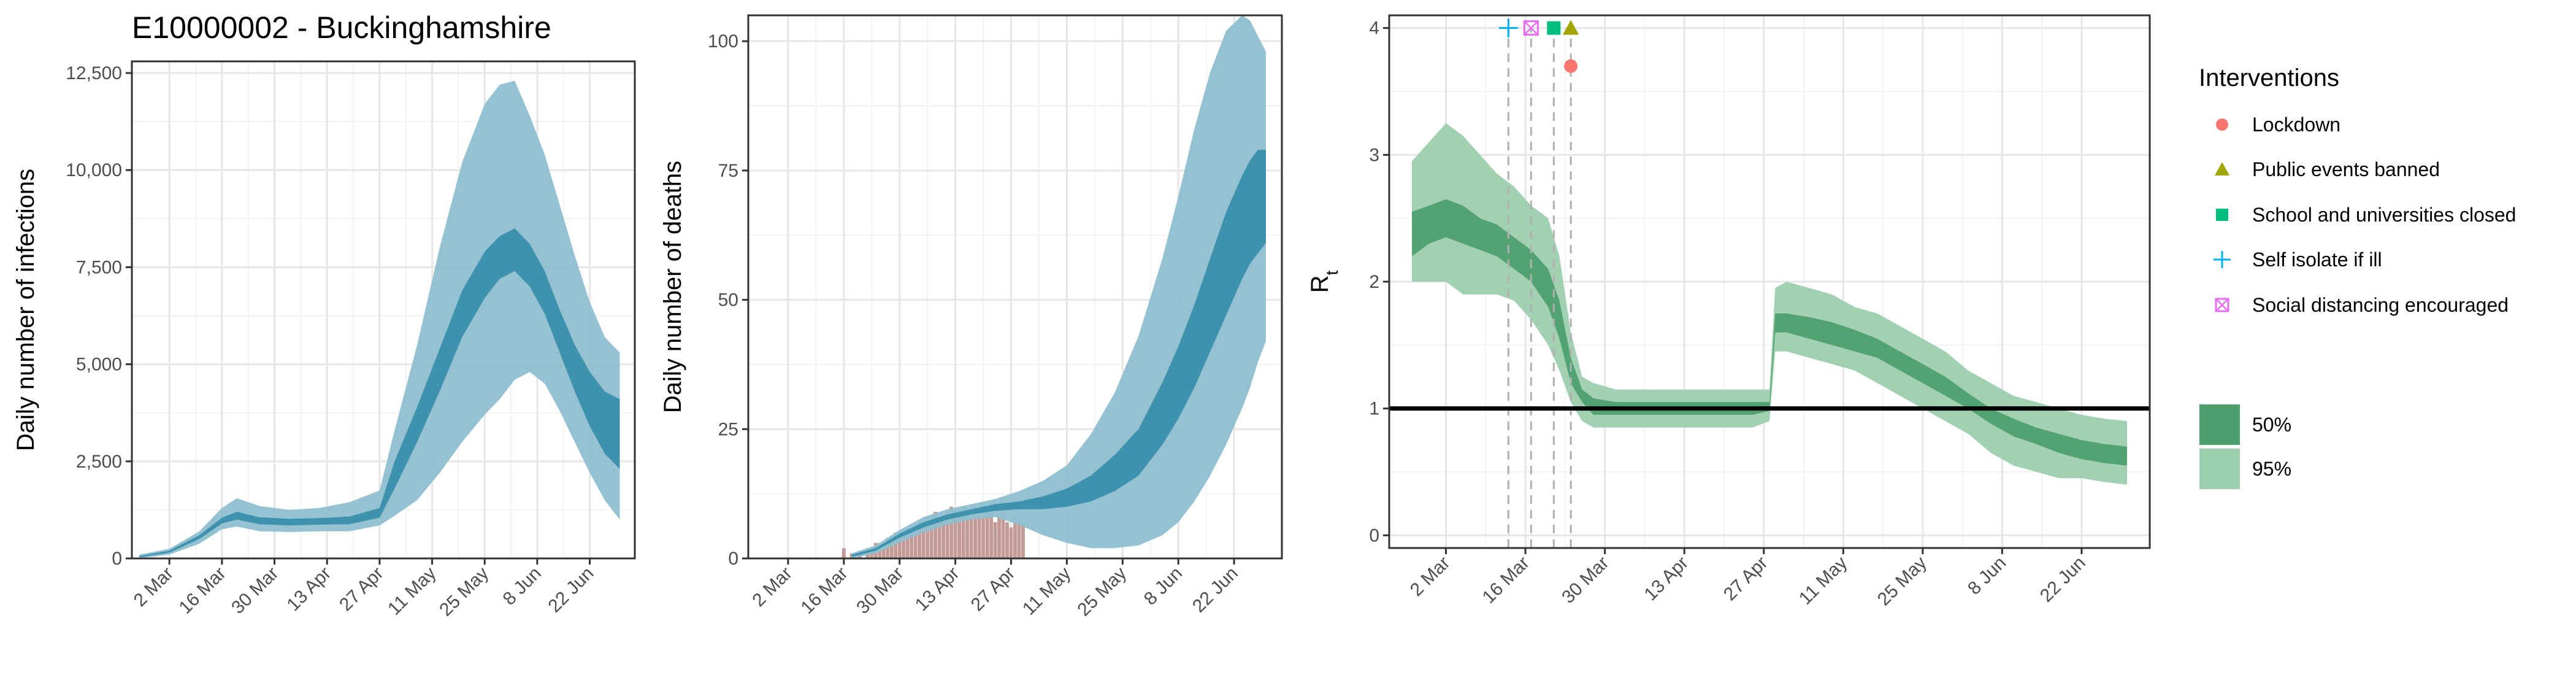 This screenshot has height=683, width=2576. I want to click on y-tick-label: 7,500, so click(99, 267).